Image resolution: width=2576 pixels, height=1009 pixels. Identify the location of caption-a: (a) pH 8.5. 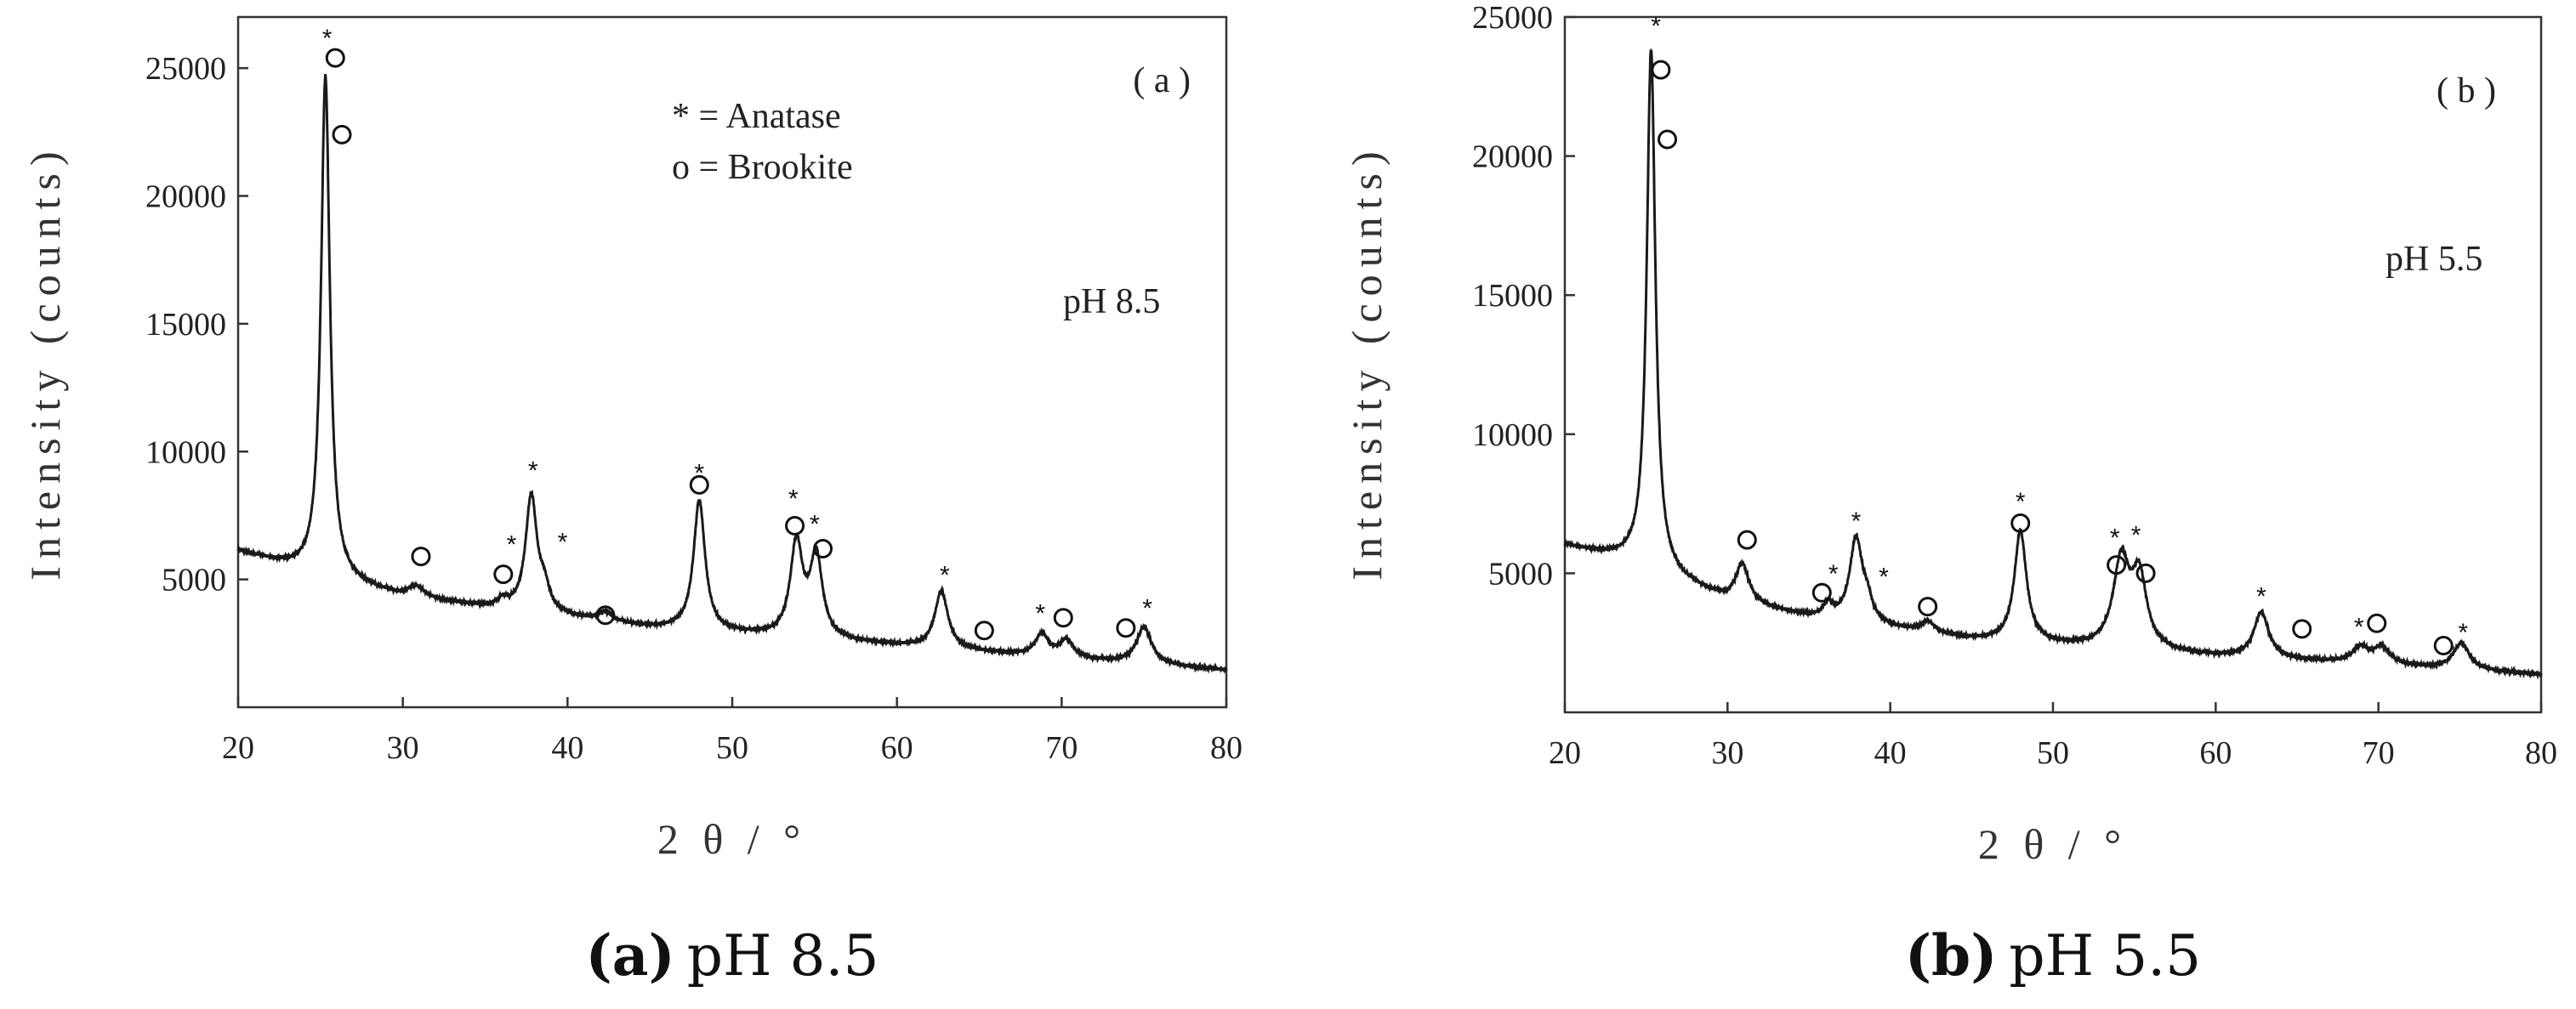
(732, 955).